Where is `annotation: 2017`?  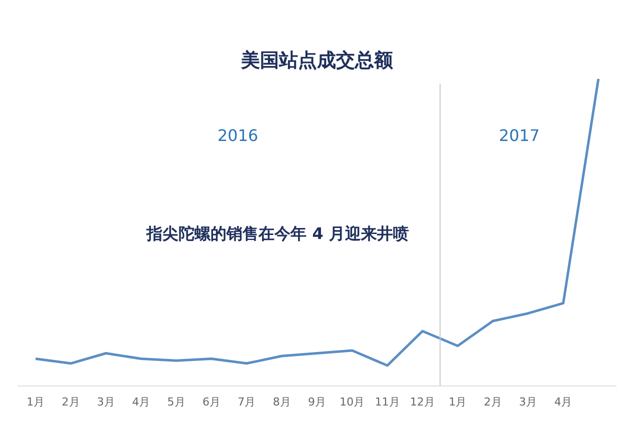
annotation: 2017 is located at coordinates (519, 135).